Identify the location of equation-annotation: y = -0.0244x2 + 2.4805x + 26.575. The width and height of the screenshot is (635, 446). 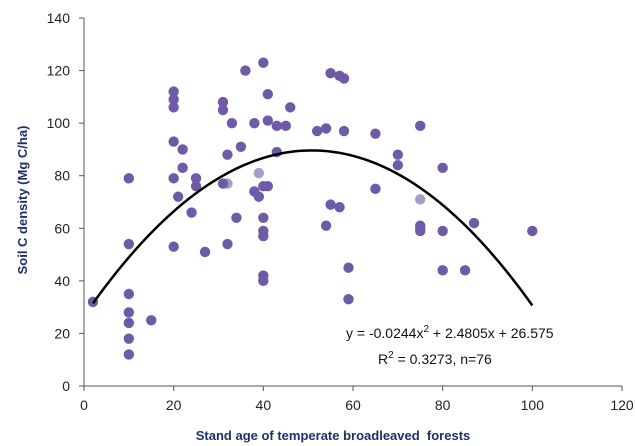
(450, 332).